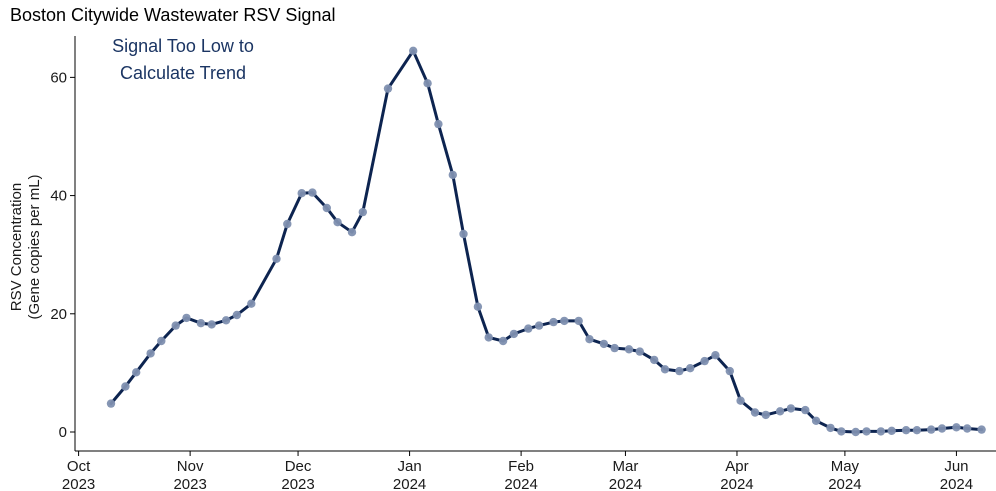  Describe the element at coordinates (626, 466) in the screenshot. I see `x-tick-label-month: Mar` at that location.